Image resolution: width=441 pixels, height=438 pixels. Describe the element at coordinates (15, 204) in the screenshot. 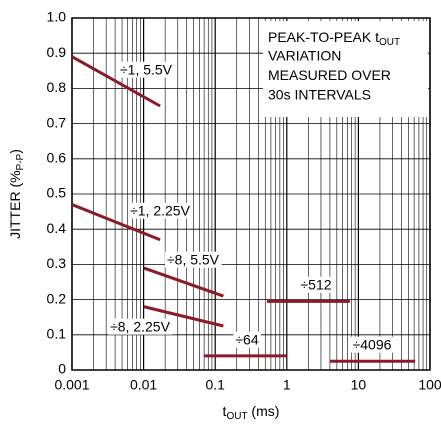

I see `y-axis-label-text: JITTER (%` at that location.